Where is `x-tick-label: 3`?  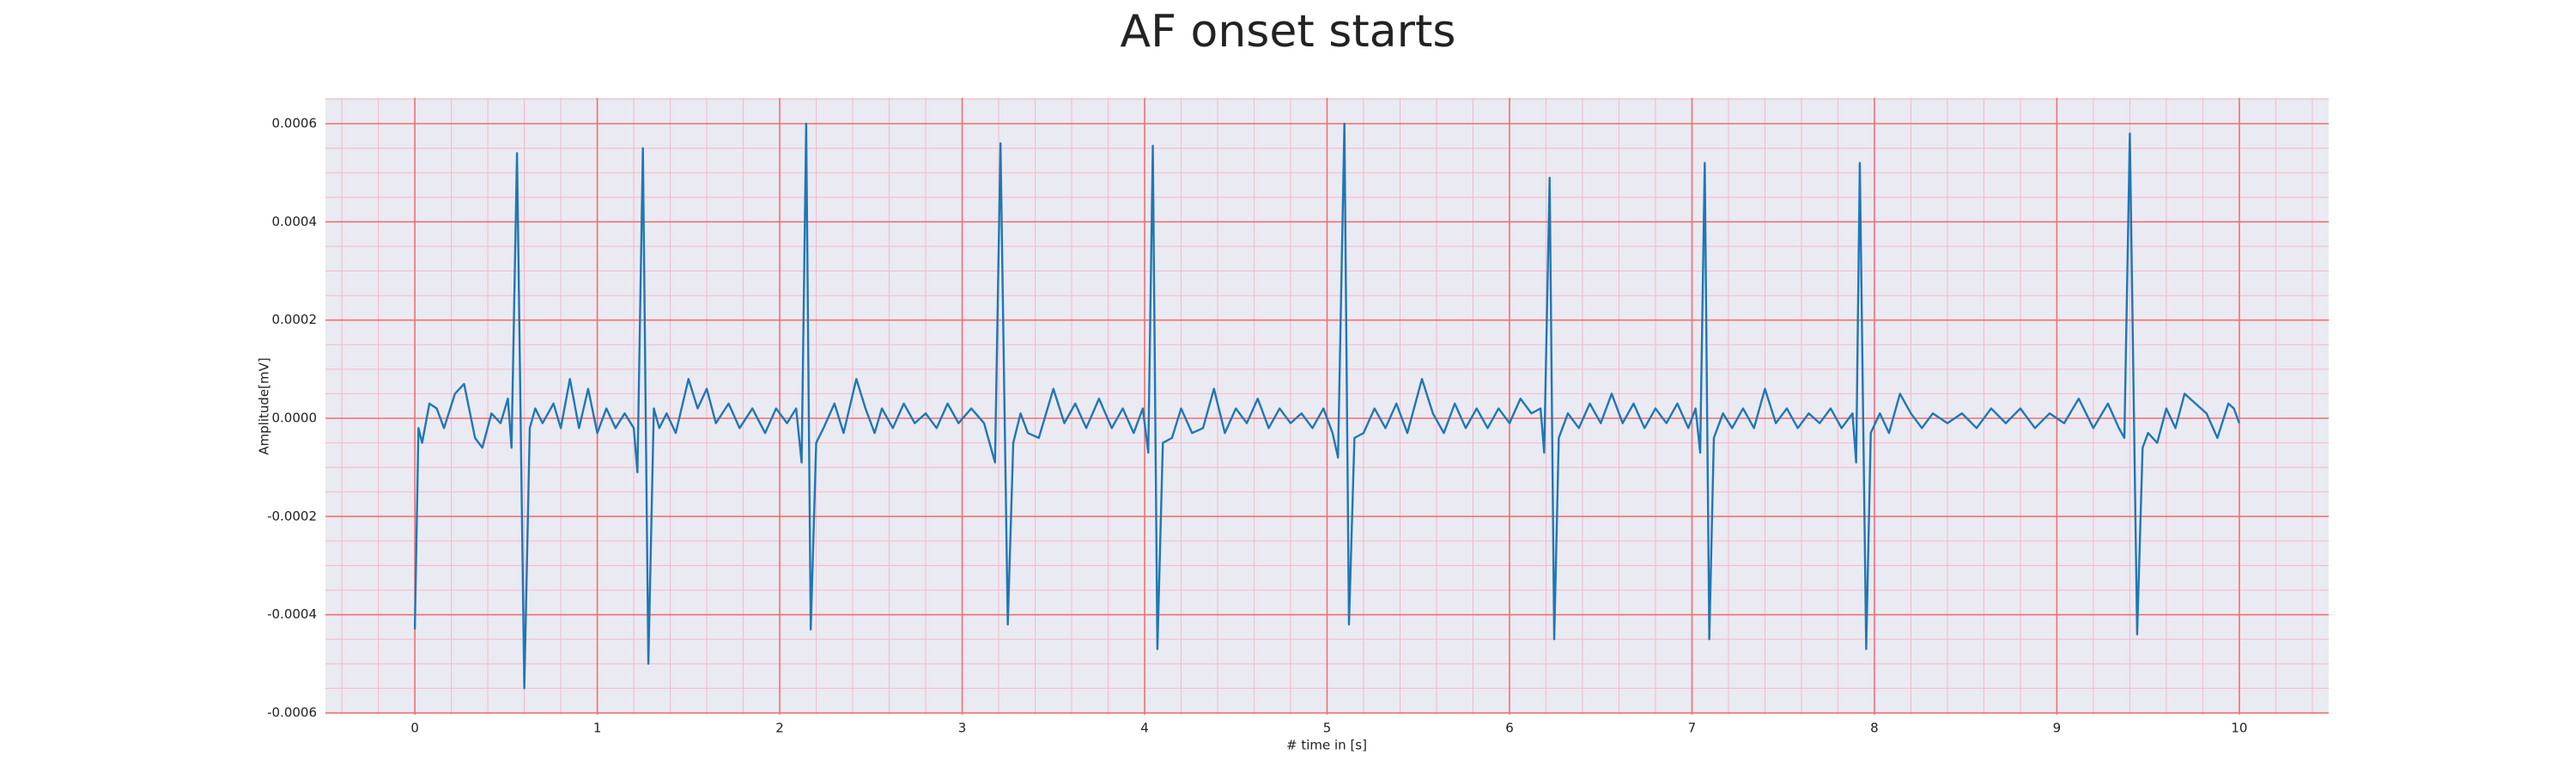
x-tick-label: 3 is located at coordinates (962, 728).